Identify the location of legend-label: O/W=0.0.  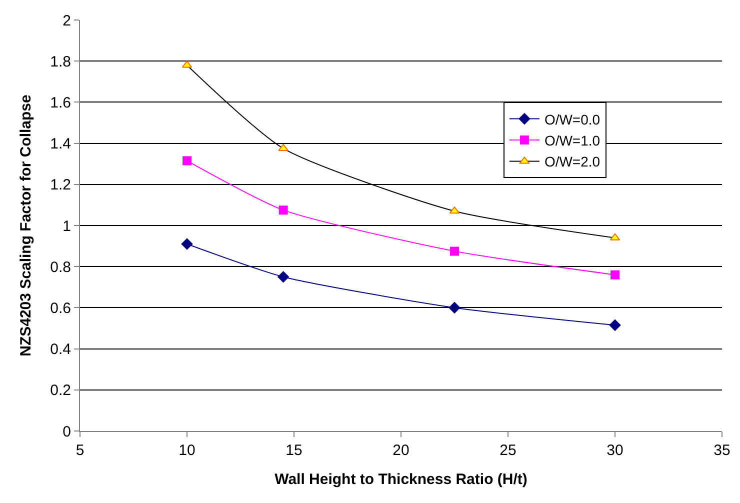
(572, 119).